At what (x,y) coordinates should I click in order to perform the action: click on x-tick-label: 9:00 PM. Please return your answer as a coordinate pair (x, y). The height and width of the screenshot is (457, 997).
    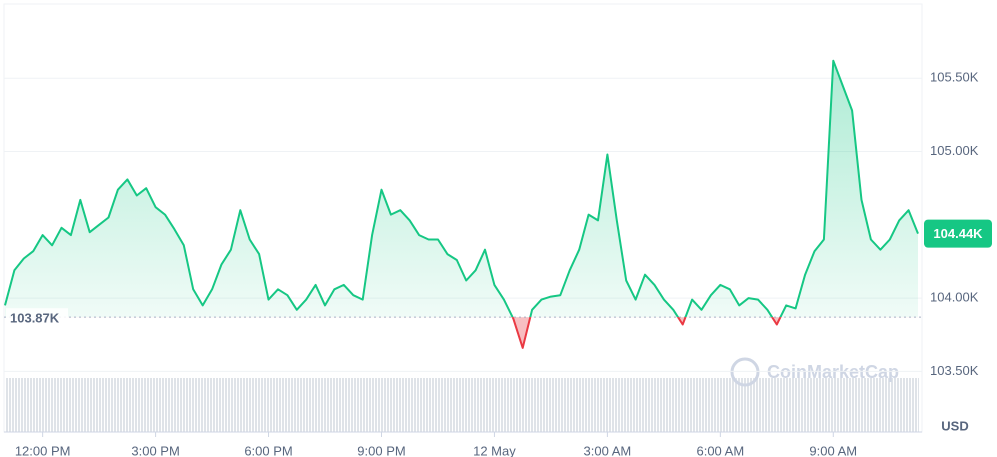
    Looking at the image, I should click on (381, 450).